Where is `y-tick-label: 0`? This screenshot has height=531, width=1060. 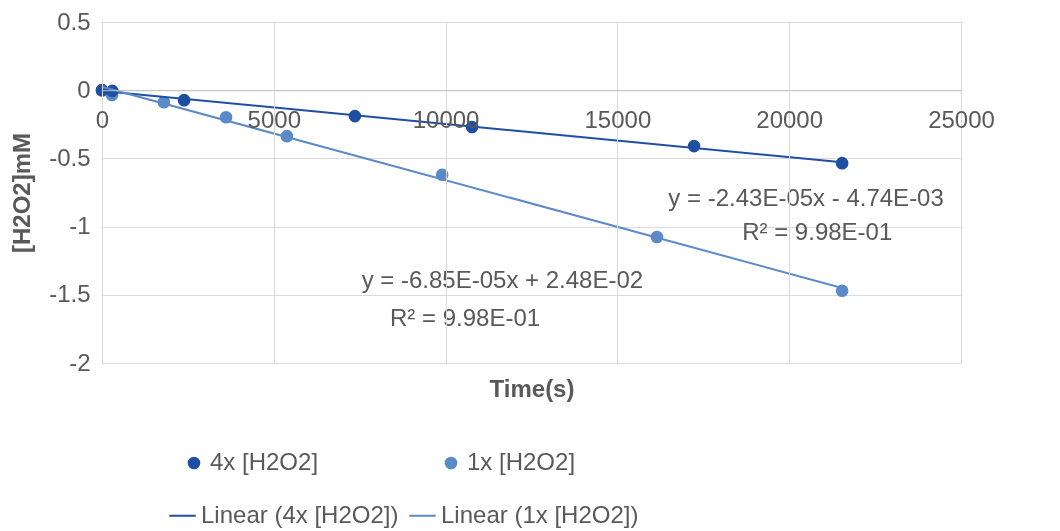 y-tick-label: 0 is located at coordinates (84, 89).